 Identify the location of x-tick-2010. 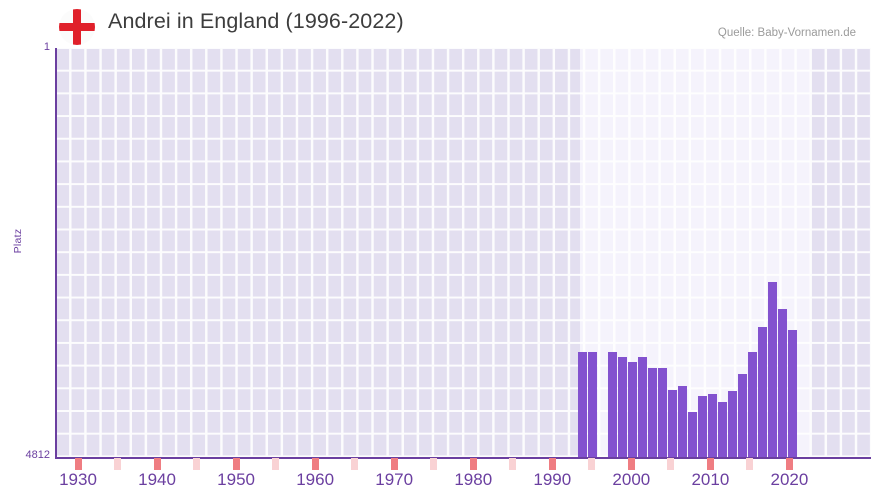
(710, 464).